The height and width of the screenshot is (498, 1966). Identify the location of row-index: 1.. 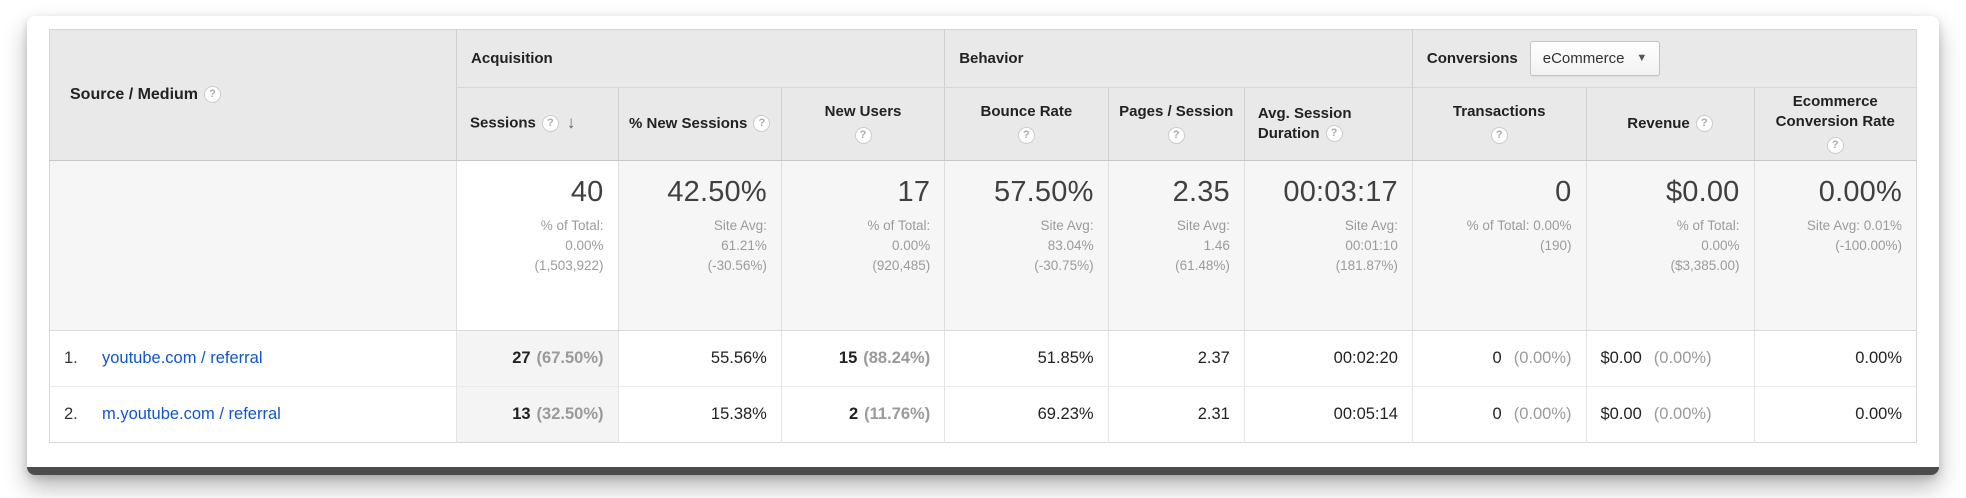
(71, 357).